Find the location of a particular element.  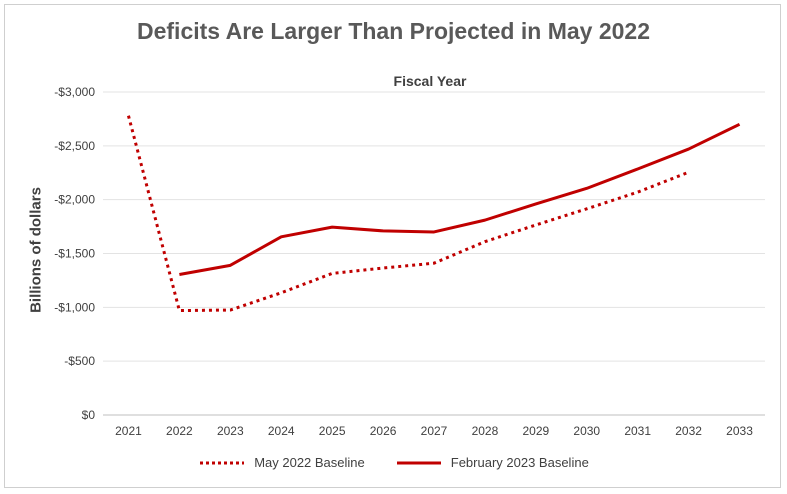

x-tick-label: 2029 is located at coordinates (535, 431).